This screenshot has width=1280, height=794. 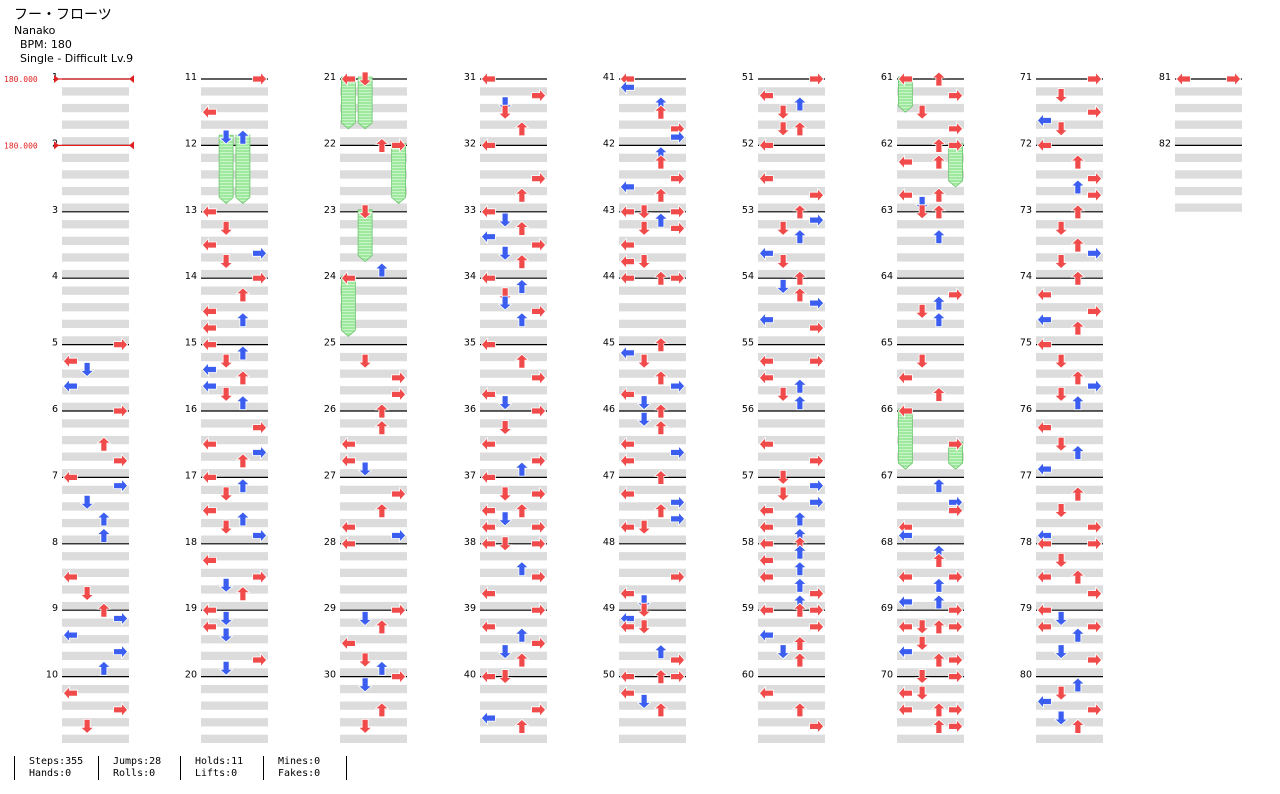 What do you see at coordinates (191, 276) in the screenshot?
I see `measure-number: 14` at bounding box center [191, 276].